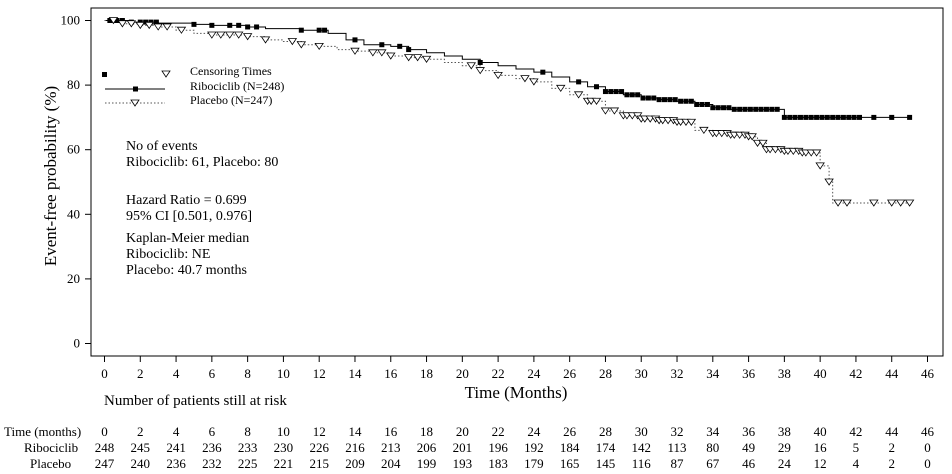  I want to click on risk-value-placebo: 87, so click(678, 463).